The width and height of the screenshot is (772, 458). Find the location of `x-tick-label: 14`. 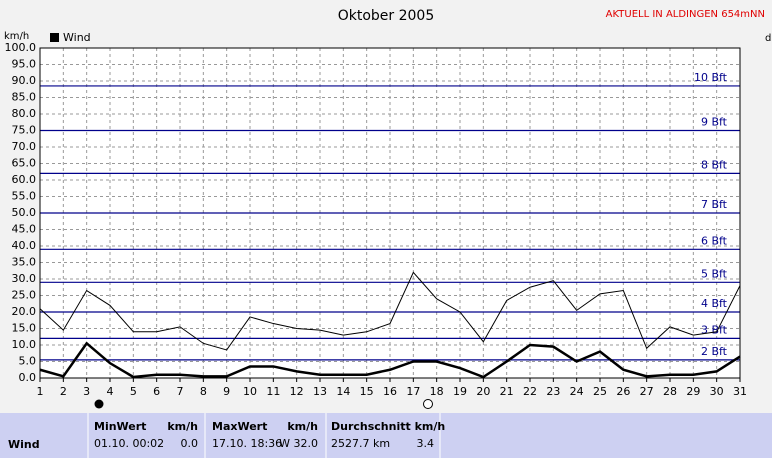

x-tick-label: 14 is located at coordinates (343, 391).